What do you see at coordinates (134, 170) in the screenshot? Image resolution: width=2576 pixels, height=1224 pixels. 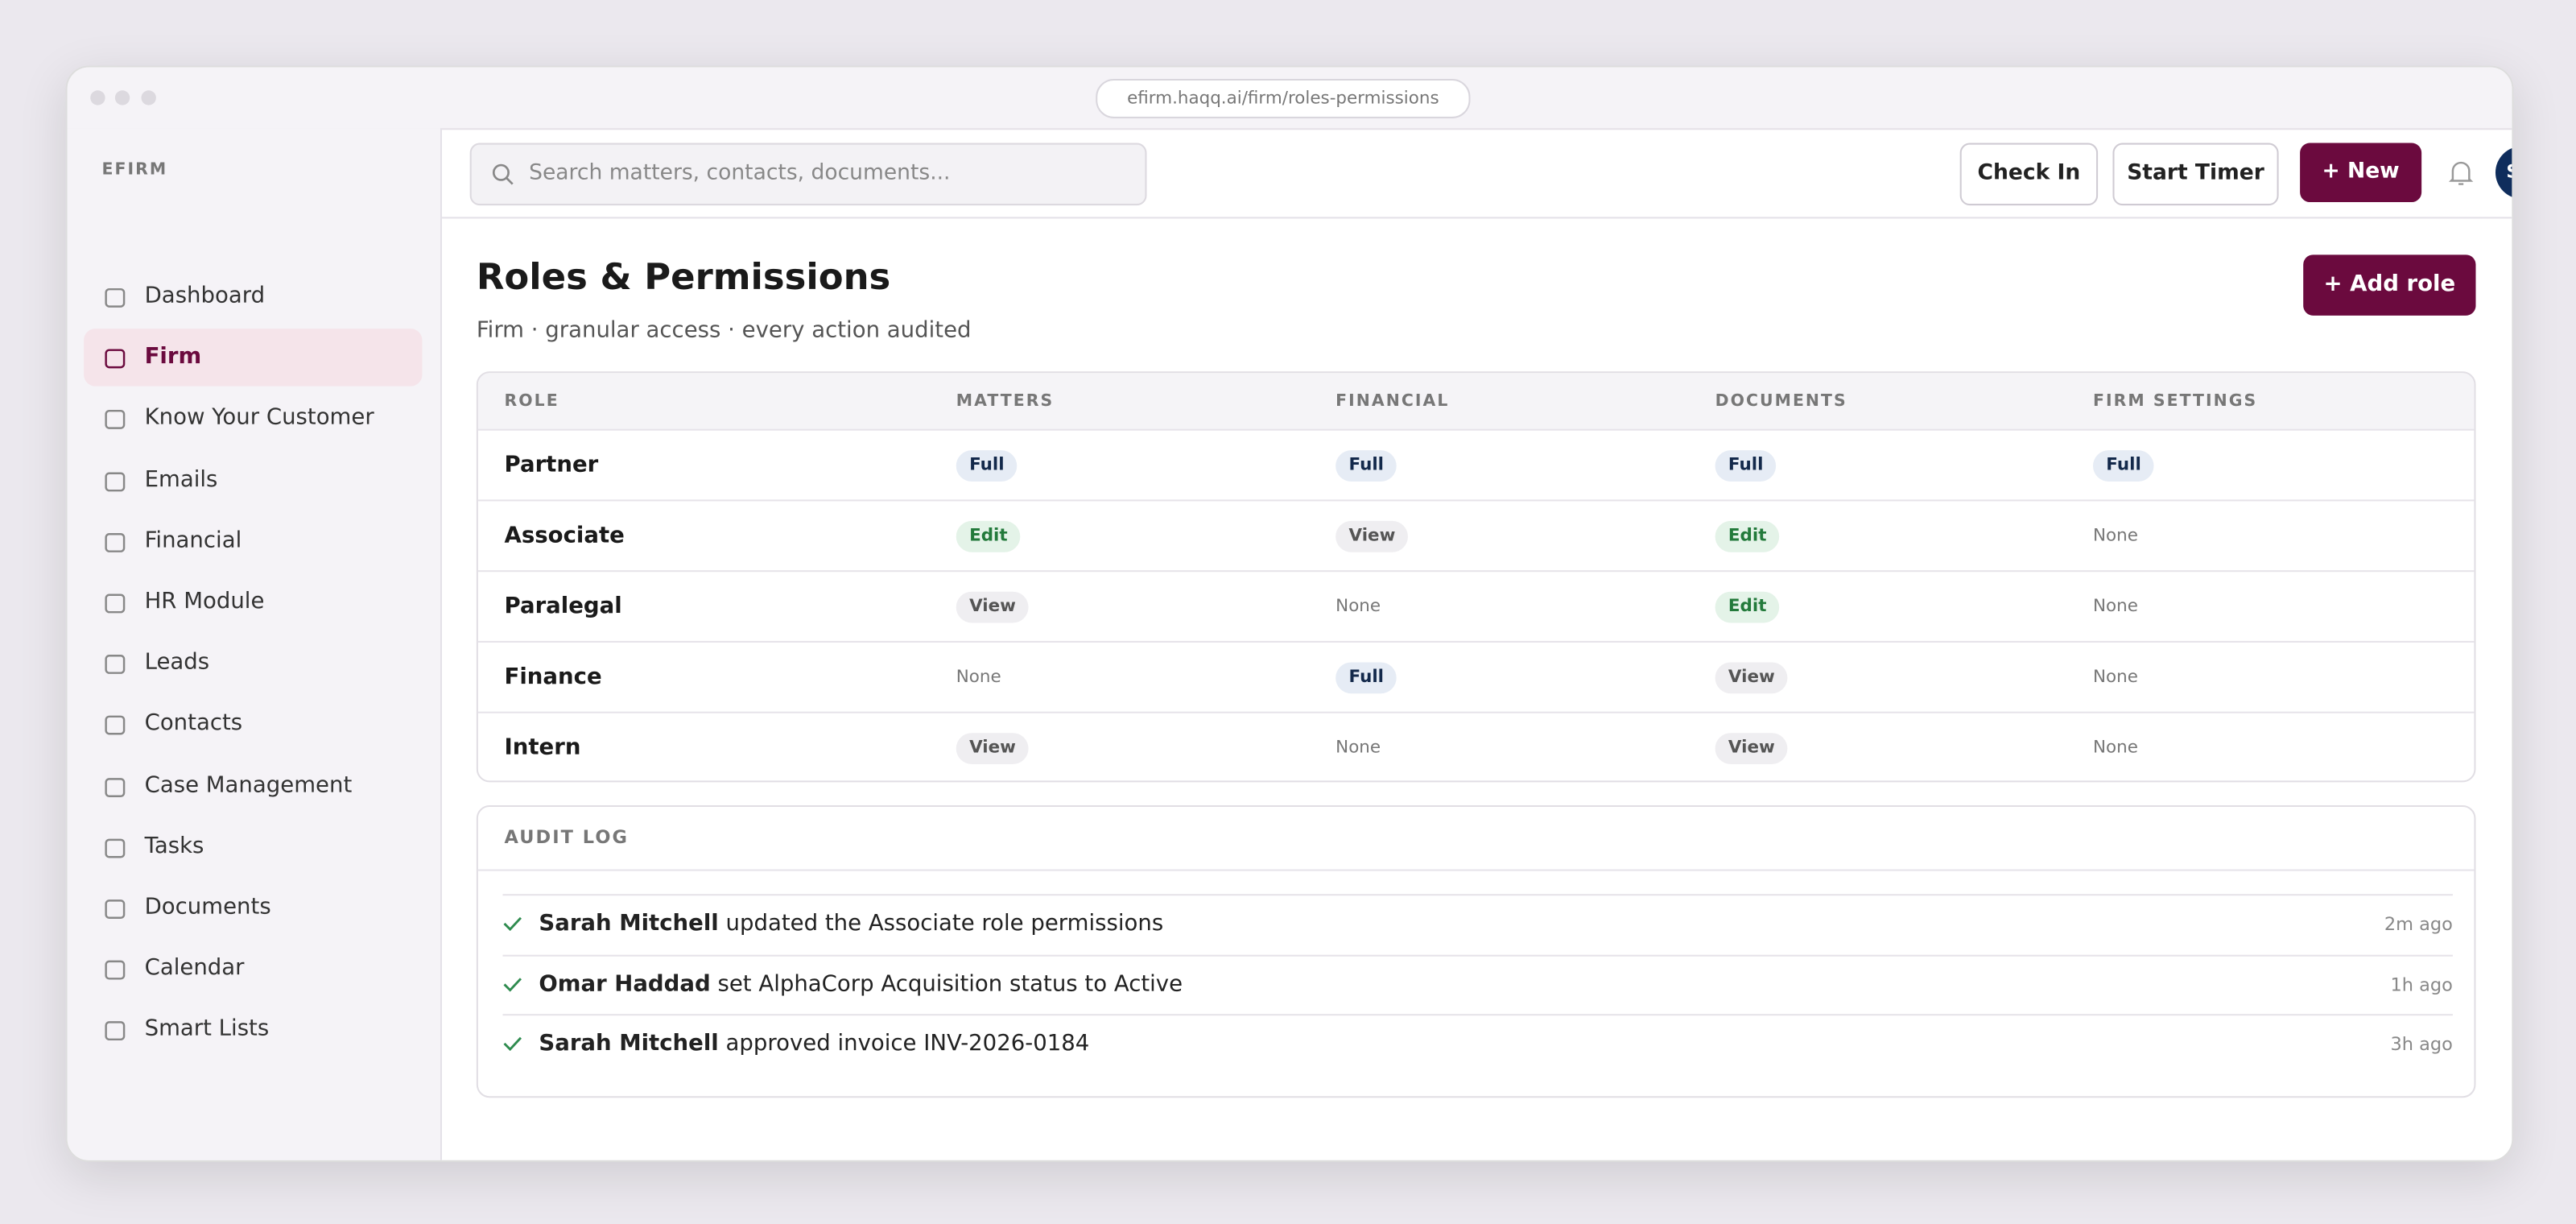 I see `brand: EFIRM` at bounding box center [134, 170].